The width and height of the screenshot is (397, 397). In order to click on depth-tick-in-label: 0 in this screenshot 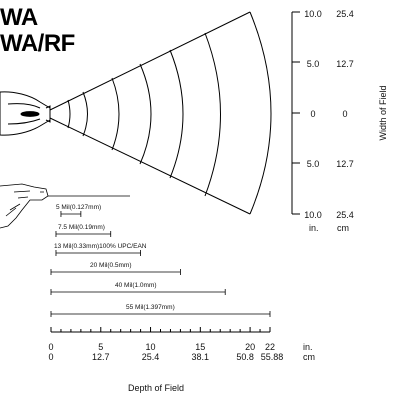, I will do `click(50, 347)`.